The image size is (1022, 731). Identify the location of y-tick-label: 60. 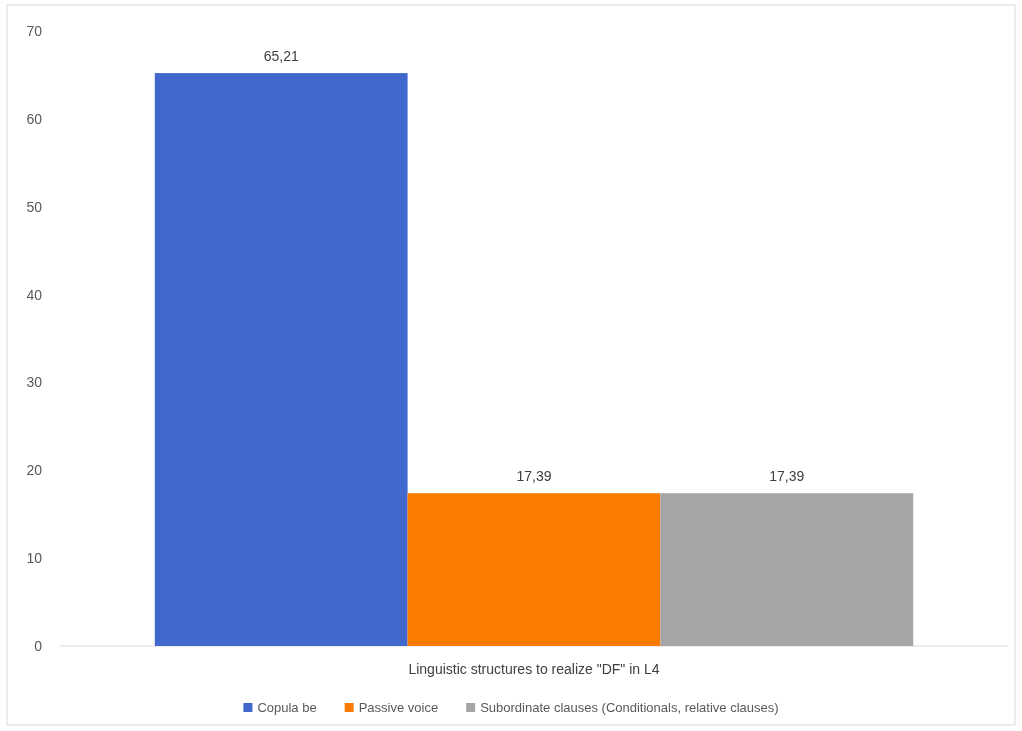
(34, 118).